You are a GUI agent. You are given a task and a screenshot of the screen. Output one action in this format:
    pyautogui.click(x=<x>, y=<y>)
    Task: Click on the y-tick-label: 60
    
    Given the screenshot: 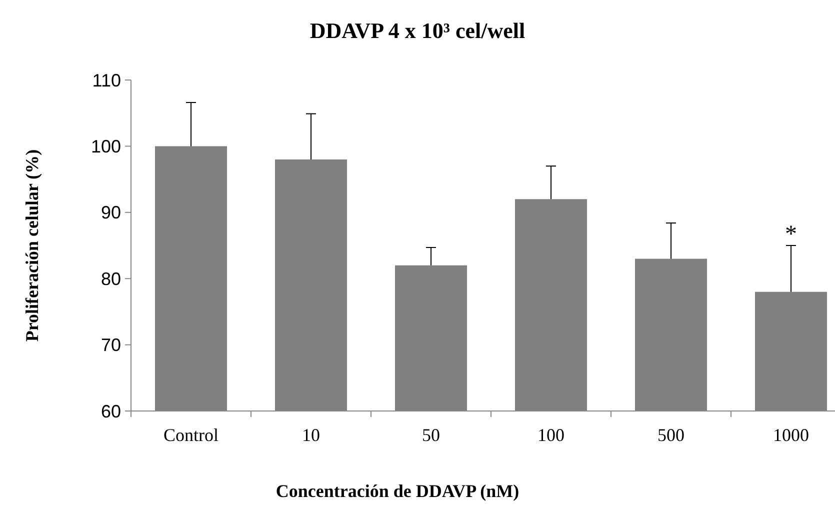 What is the action you would take?
    pyautogui.click(x=110, y=411)
    